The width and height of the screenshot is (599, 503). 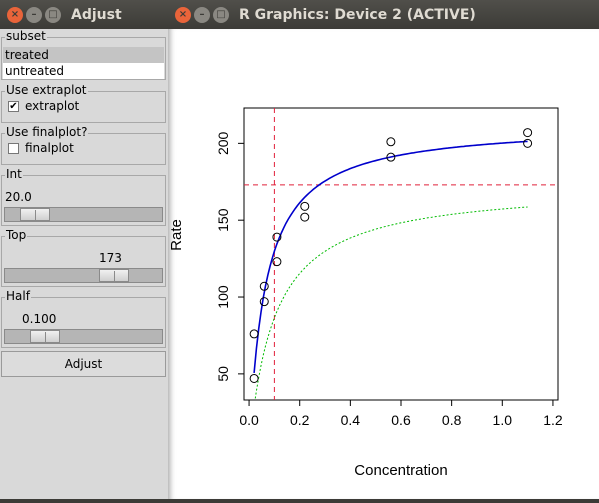 What do you see at coordinates (223, 220) in the screenshot?
I see `y-tick-label: 150` at bounding box center [223, 220].